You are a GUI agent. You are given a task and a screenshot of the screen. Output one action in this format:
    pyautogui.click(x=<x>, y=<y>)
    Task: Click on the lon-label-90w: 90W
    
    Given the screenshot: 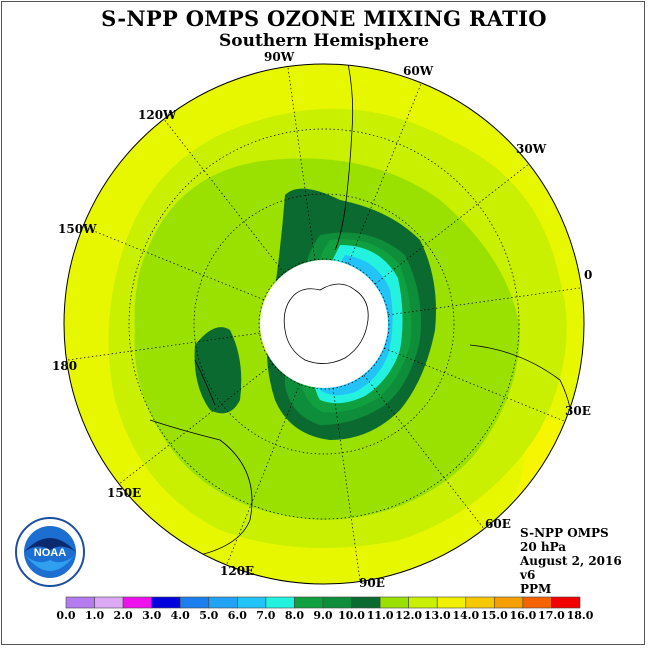 What is the action you would take?
    pyautogui.click(x=279, y=57)
    